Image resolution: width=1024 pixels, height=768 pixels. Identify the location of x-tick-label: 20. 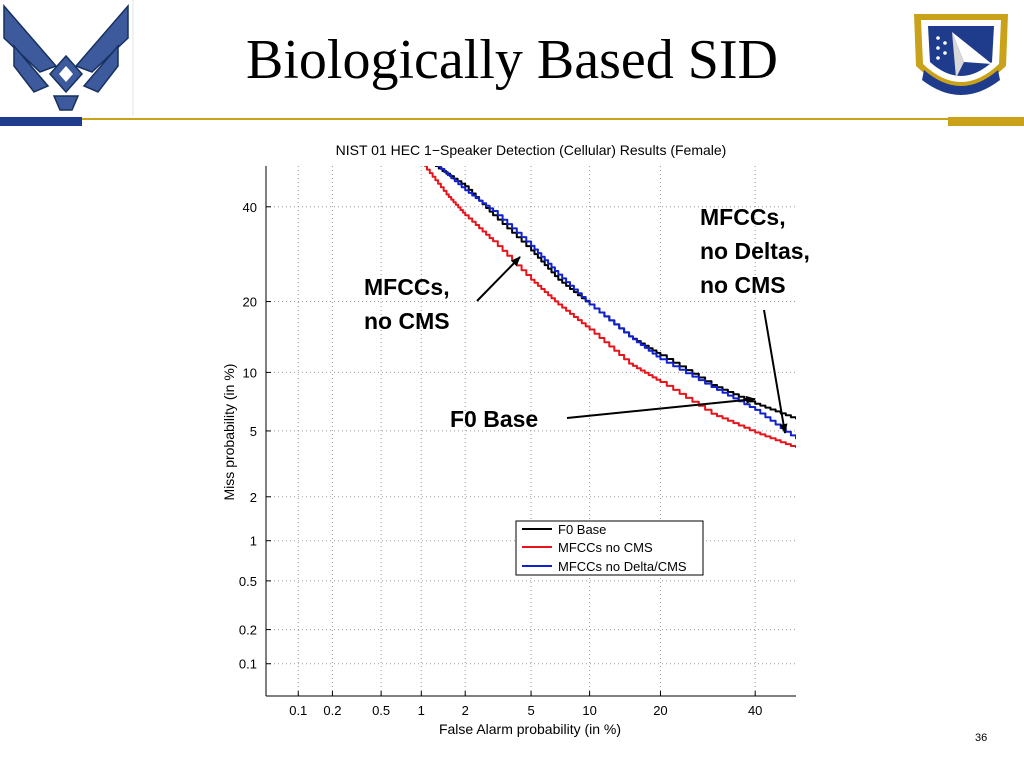
(660, 710).